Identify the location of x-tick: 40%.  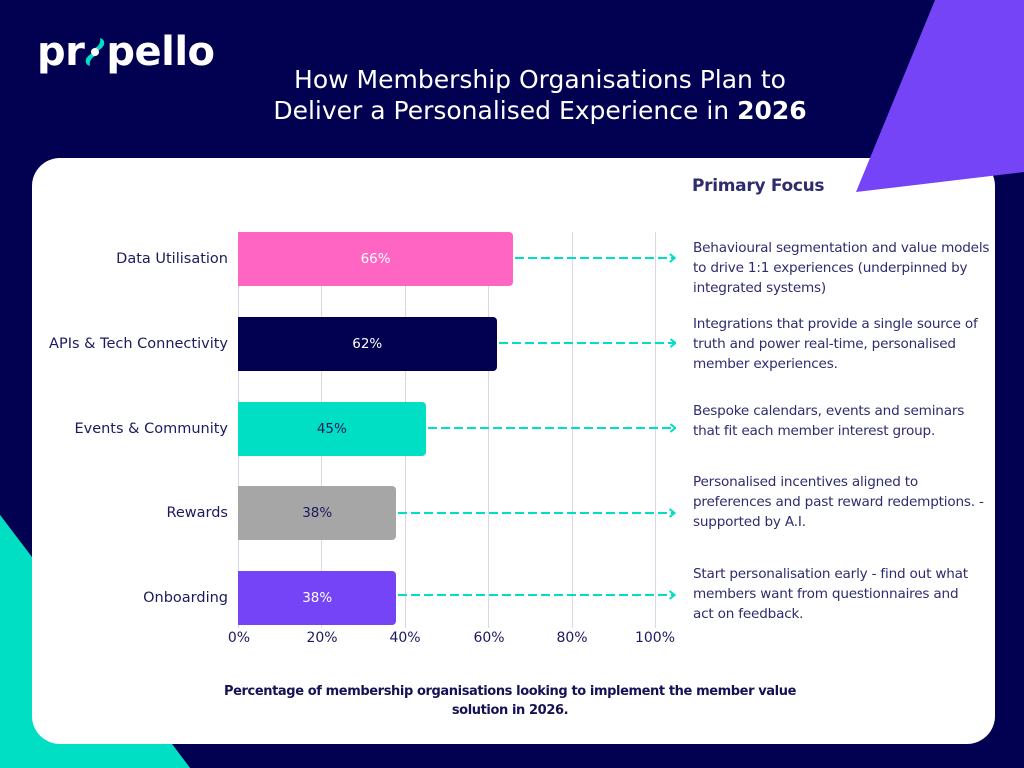
(405, 638).